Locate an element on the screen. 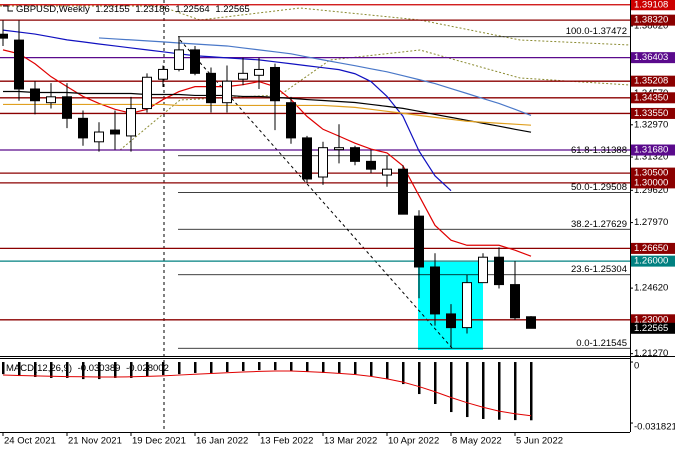 The width and height of the screenshot is (675, 450). x-tick-label: 5 Jun 2022 is located at coordinates (539, 441).